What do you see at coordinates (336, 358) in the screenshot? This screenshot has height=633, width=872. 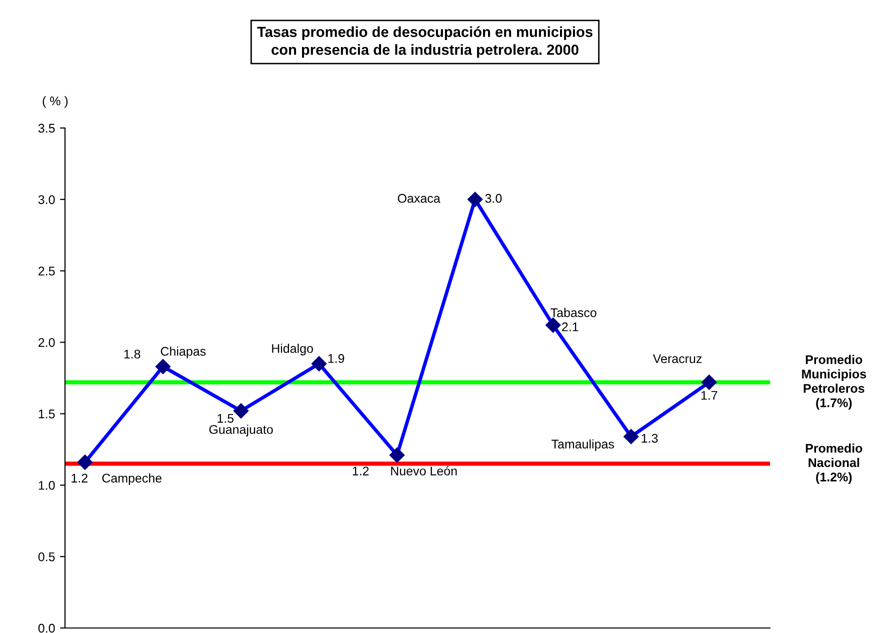 I see `data-label: 1.9` at bounding box center [336, 358].